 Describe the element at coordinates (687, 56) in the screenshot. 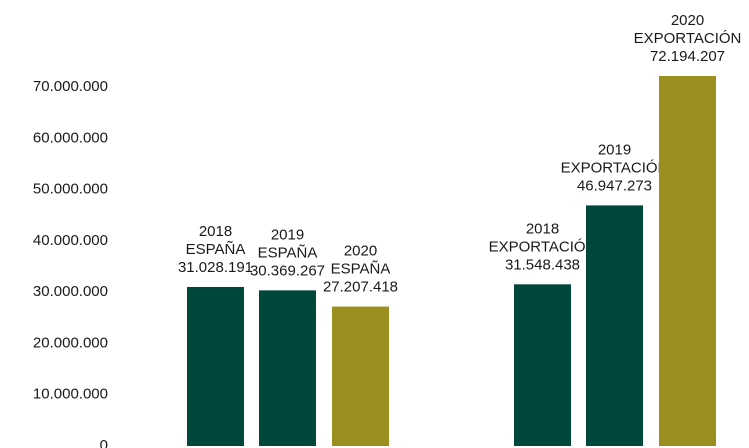

I see `data-label: 72.194.207` at that location.